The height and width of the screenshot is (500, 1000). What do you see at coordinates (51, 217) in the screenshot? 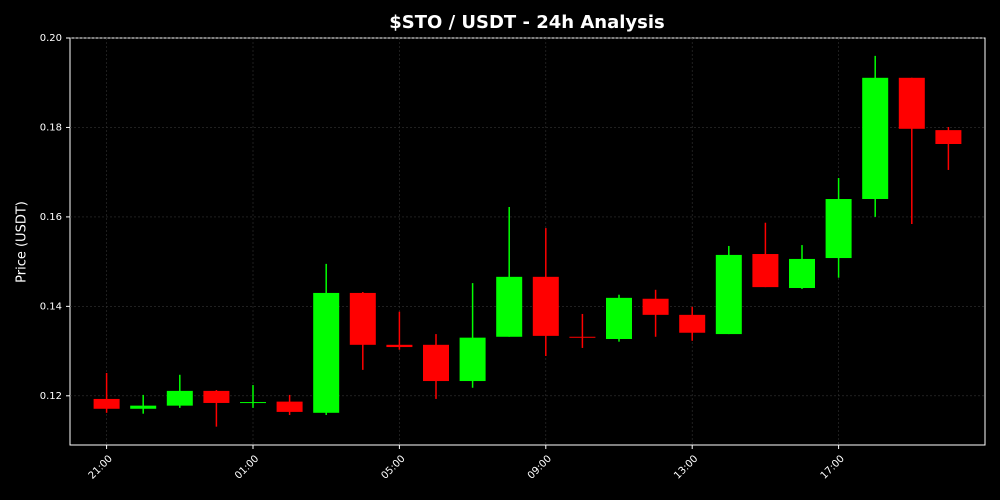
I see `y-tick-label: 0.16` at bounding box center [51, 217].